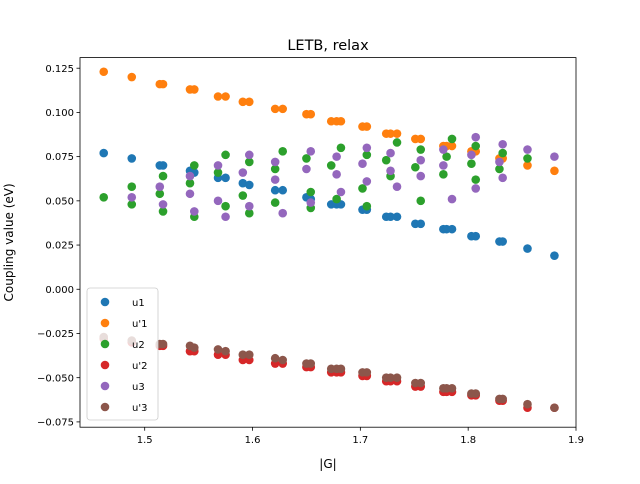  Describe the element at coordinates (576, 440) in the screenshot. I see `x-tick-label-4: 1.9` at that location.